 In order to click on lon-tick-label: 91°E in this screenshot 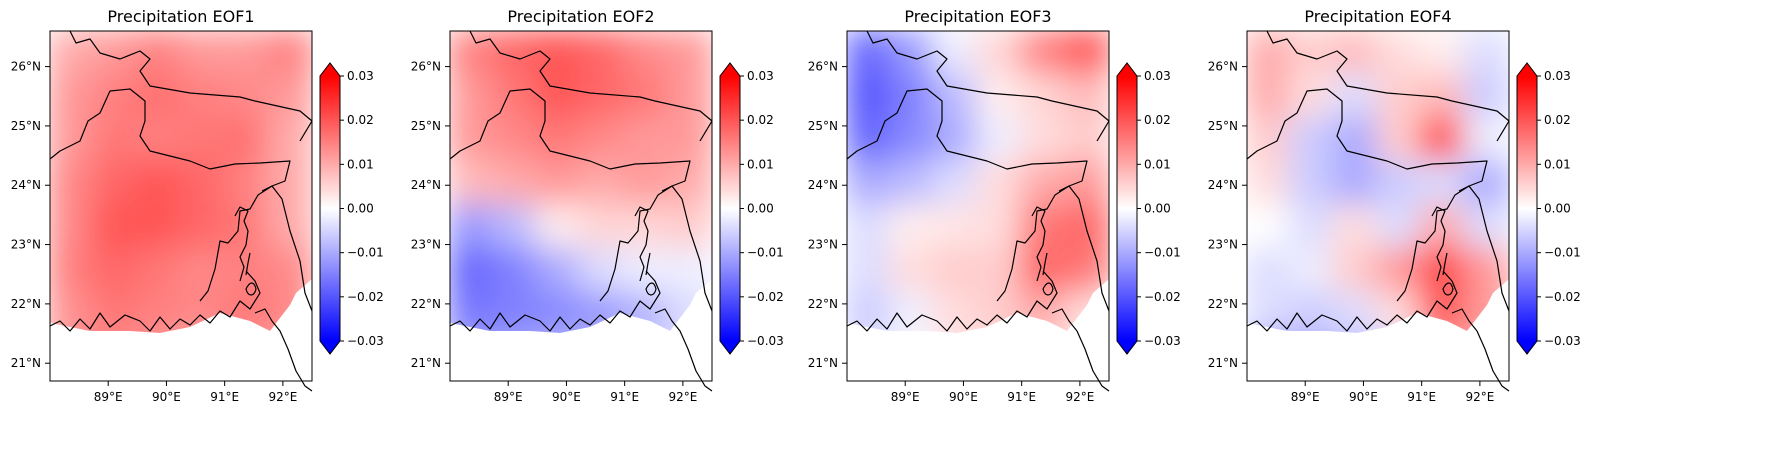, I will do `click(624, 397)`.